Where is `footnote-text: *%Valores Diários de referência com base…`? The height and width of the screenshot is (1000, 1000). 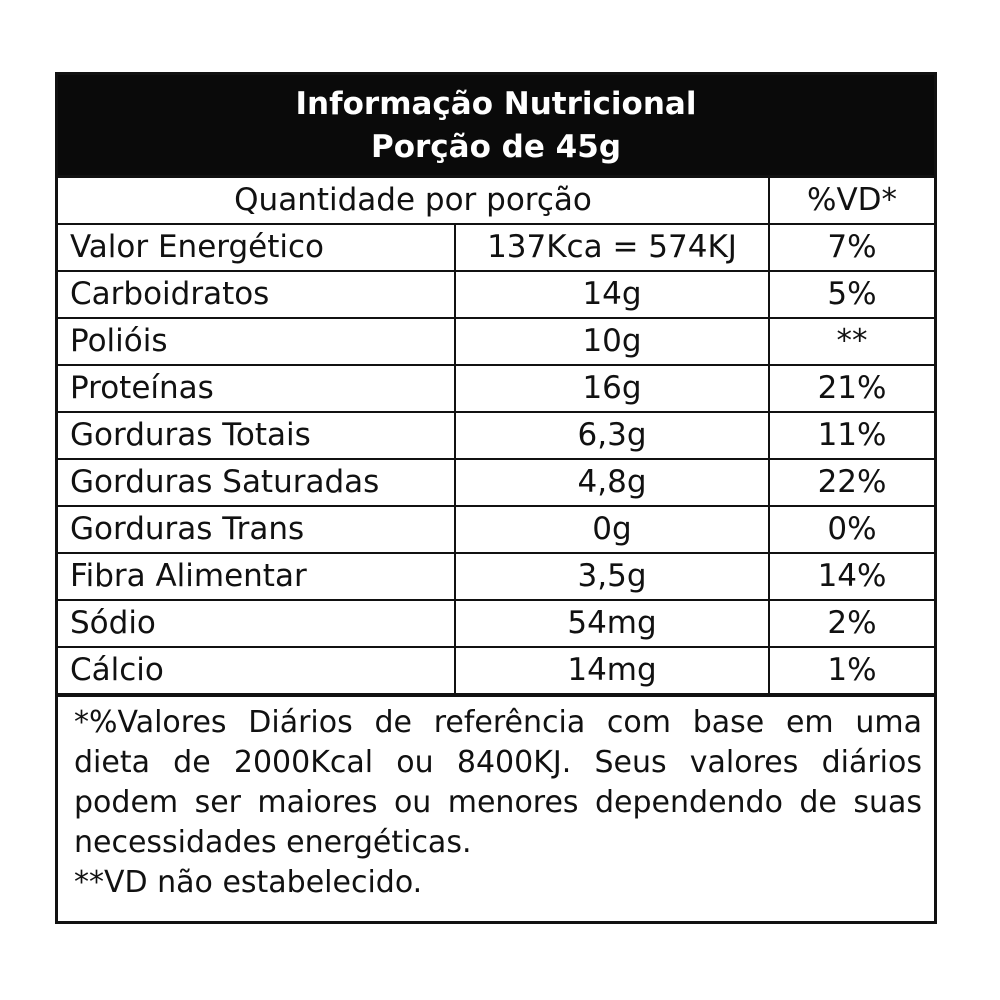
footnote-text: *%Valores Diários de referência com base… is located at coordinates (498, 782).